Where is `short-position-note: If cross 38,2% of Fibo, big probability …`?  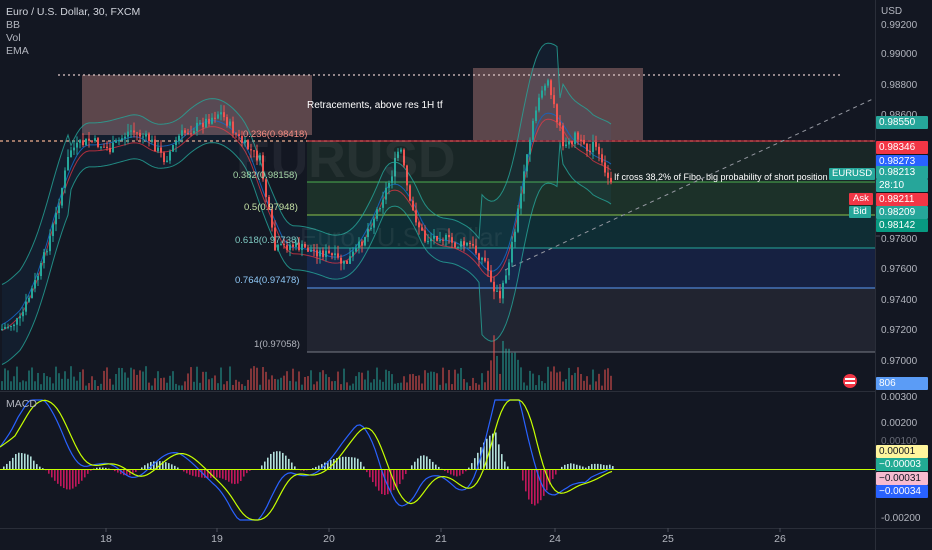 short-position-note: If cross 38,2% of Fibo, big probability … is located at coordinates (721, 177).